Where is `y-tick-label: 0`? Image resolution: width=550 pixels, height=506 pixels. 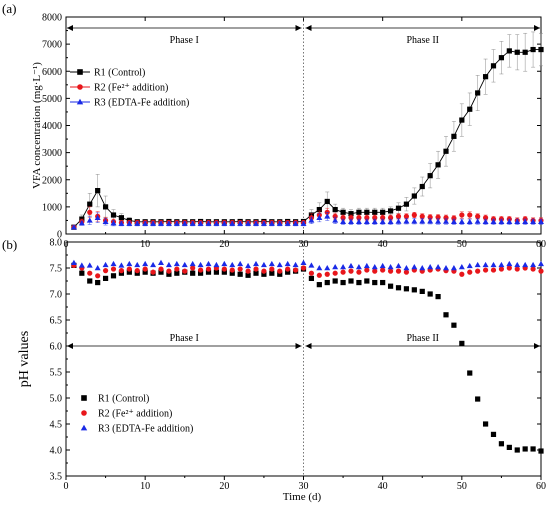
y-tick-label: 0 is located at coordinates (59, 235).